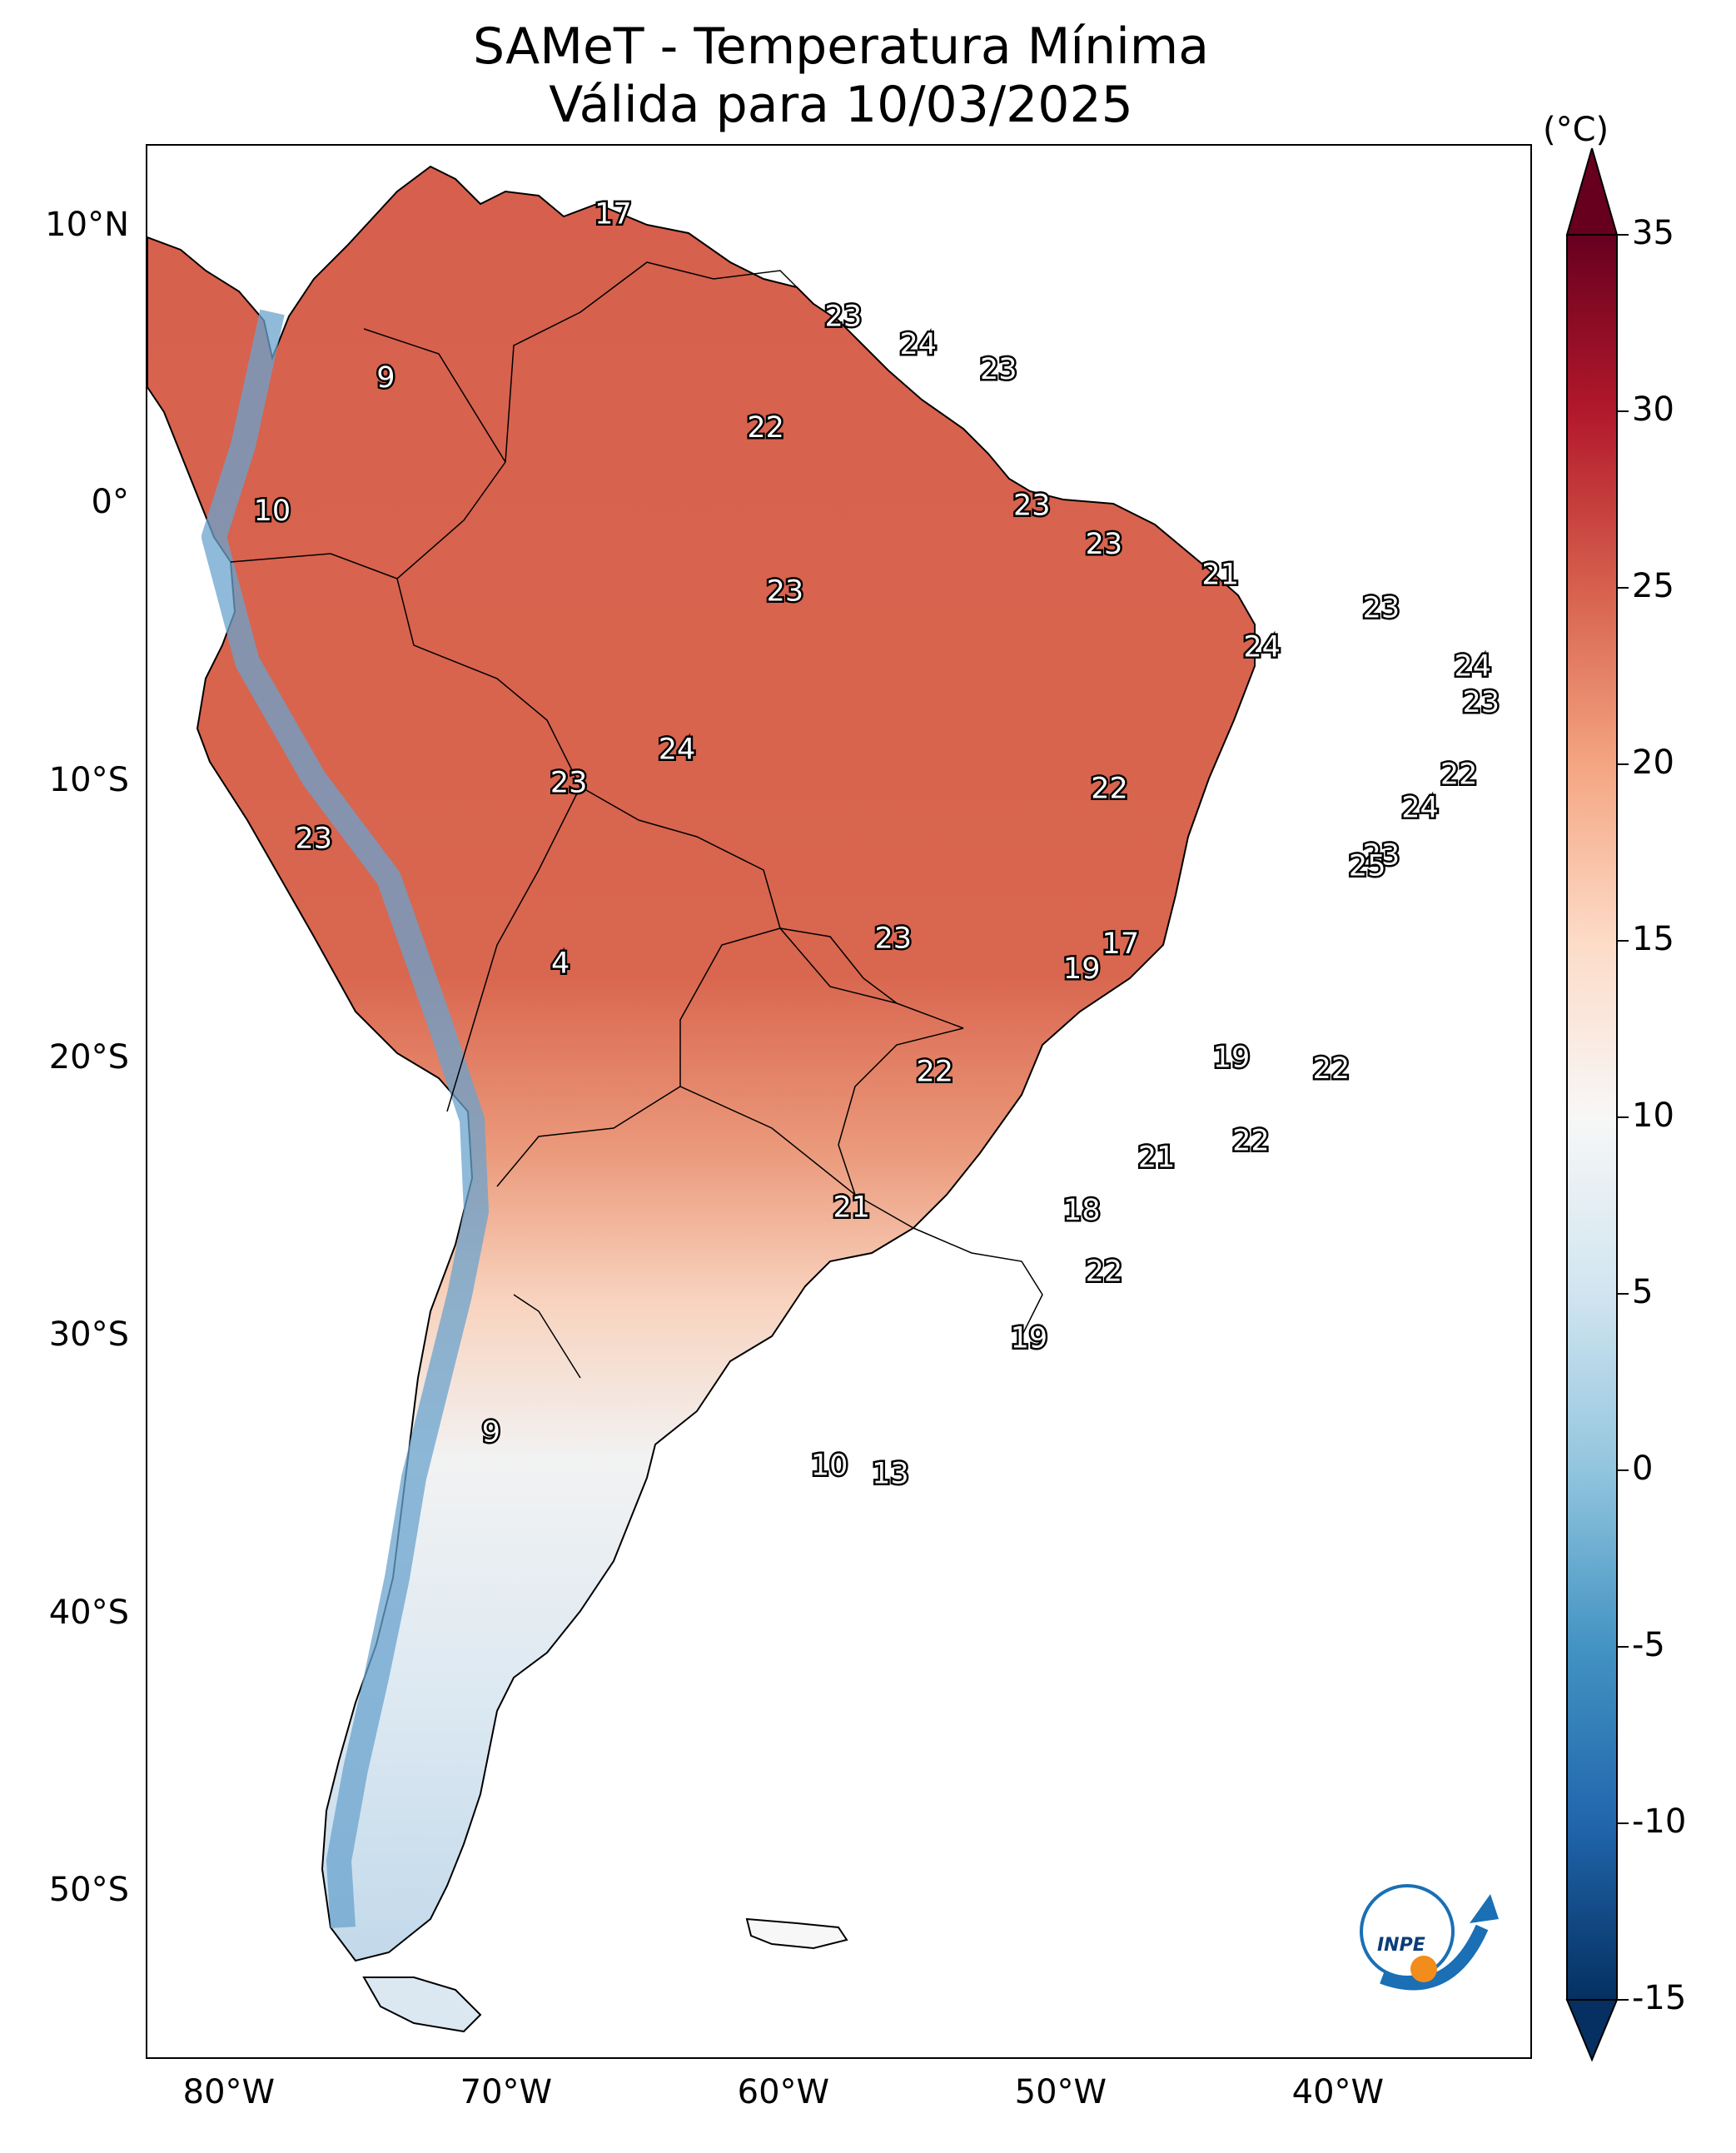  Describe the element at coordinates (841, 105) in the screenshot. I see `map-subtitle: Válida para 10/03/2025` at that location.